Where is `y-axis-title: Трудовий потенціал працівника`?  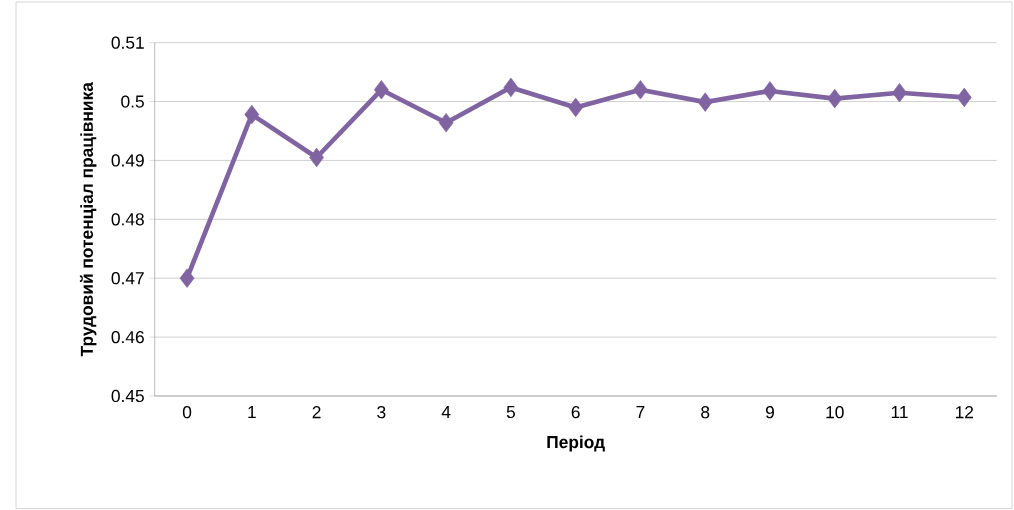
y-axis-title: Трудовий потенціал працівника is located at coordinates (88, 219).